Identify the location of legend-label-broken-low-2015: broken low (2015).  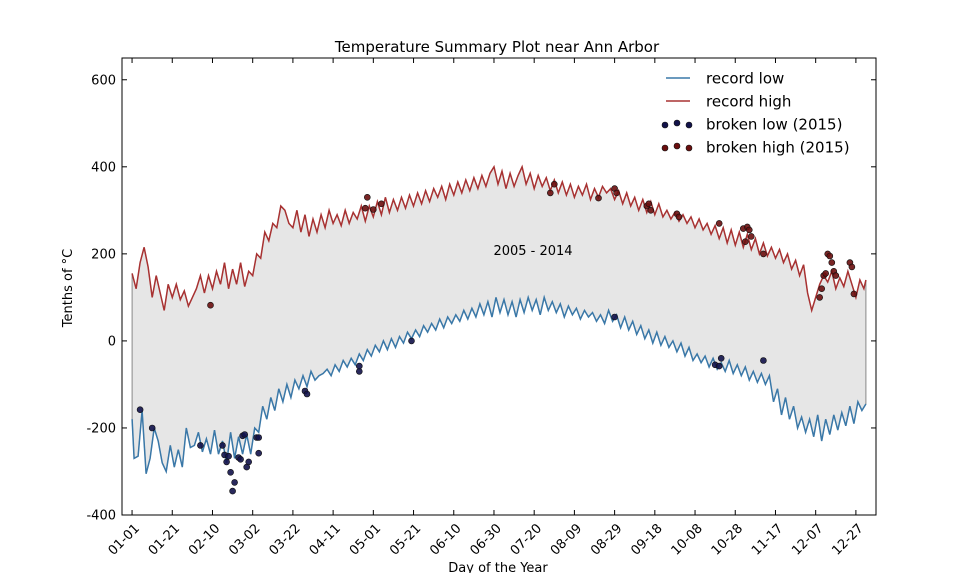
(774, 125).